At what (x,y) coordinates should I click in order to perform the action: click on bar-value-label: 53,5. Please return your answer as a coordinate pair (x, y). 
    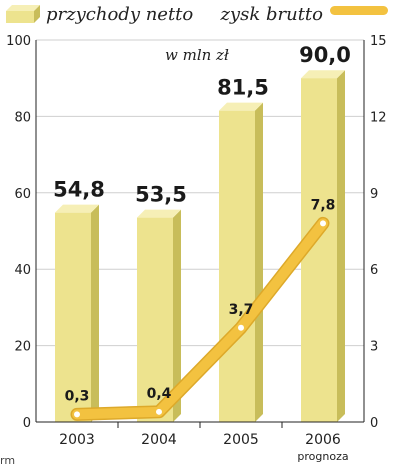
    Looking at the image, I should click on (161, 195).